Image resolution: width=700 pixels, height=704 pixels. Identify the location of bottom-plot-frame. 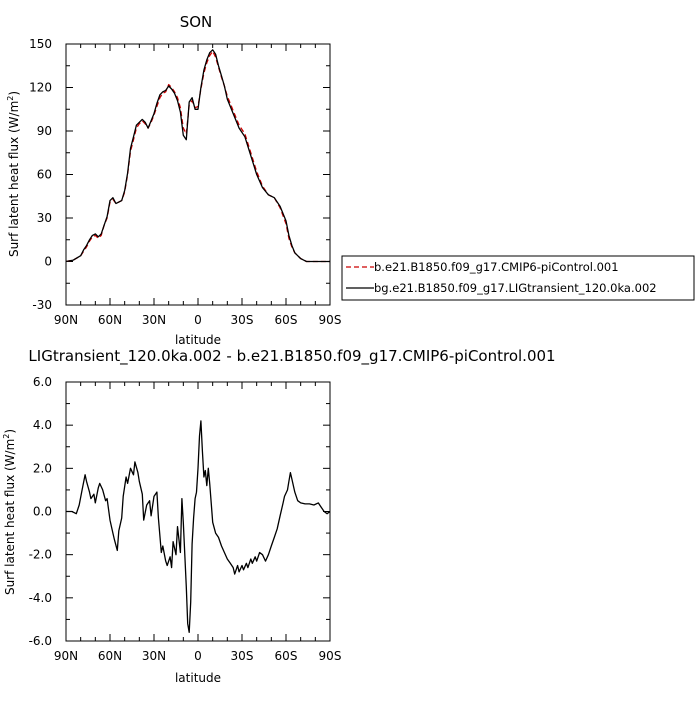
(198, 511).